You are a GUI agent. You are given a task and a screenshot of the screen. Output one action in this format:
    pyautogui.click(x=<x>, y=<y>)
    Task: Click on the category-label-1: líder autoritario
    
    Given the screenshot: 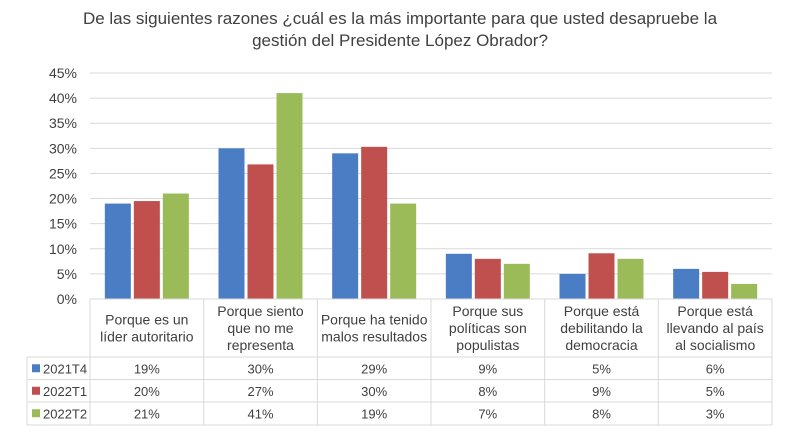 What is the action you would take?
    pyautogui.click(x=147, y=337)
    